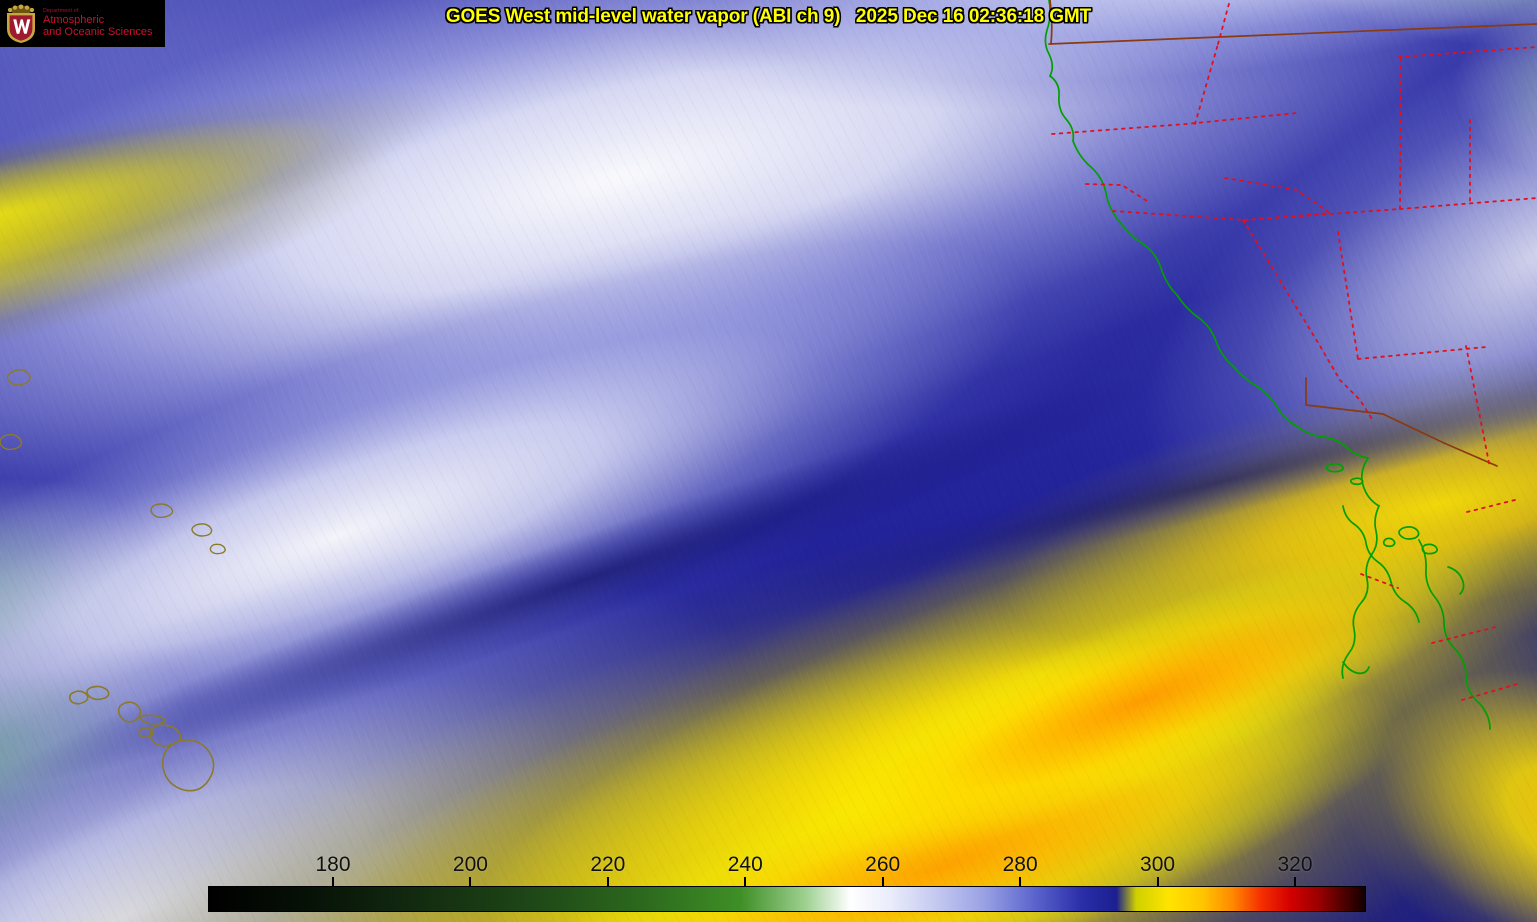  I want to click on uw-crest-icon, so click(21, 23).